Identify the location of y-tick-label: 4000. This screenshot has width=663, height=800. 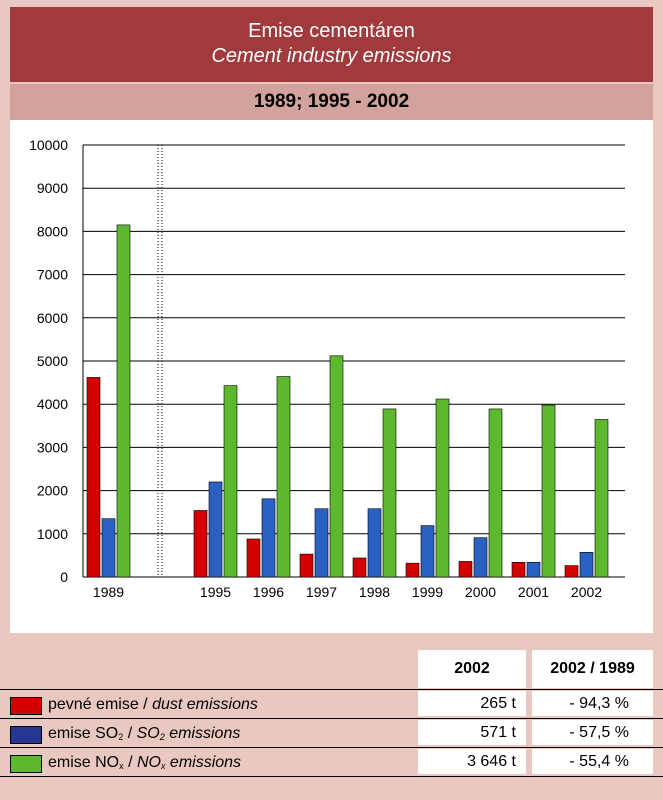
(52, 404).